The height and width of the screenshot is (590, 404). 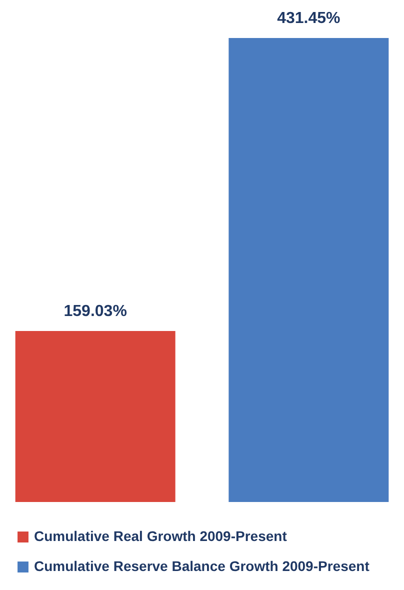 What do you see at coordinates (161, 536) in the screenshot?
I see `legend-label: Cumulative Real Growth 2009-Present` at bounding box center [161, 536].